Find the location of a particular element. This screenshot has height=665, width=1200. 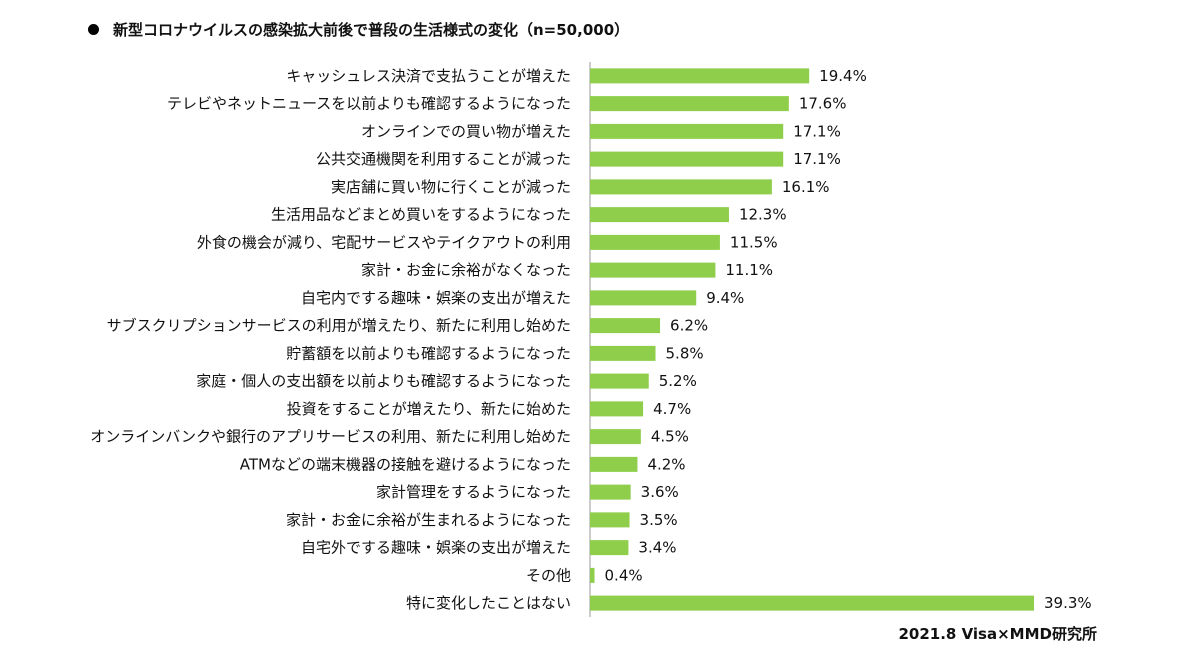

category-label: その他 is located at coordinates (548, 575).